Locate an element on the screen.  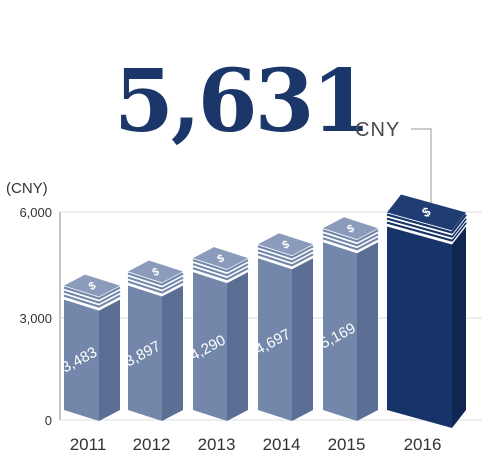
x-labels-layer: 2011 2012 2013 2014 2015 2016 is located at coordinates (256, 444).